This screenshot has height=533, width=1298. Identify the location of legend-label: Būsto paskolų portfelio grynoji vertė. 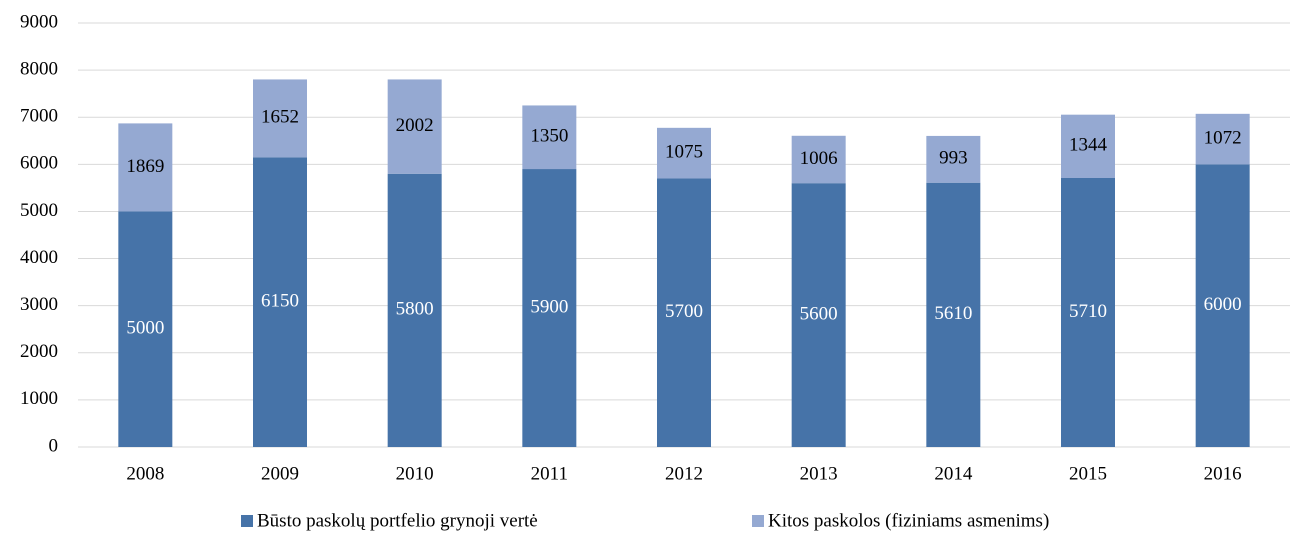
(397, 520).